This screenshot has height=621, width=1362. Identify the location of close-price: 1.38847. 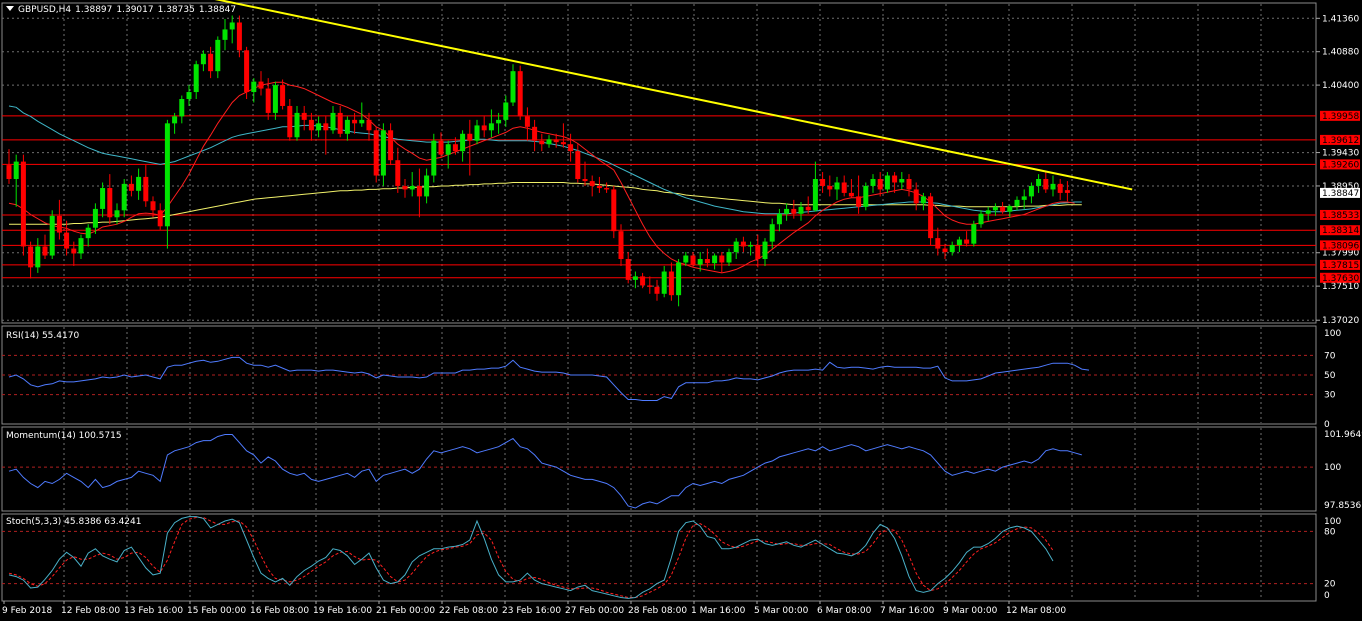
(217, 10).